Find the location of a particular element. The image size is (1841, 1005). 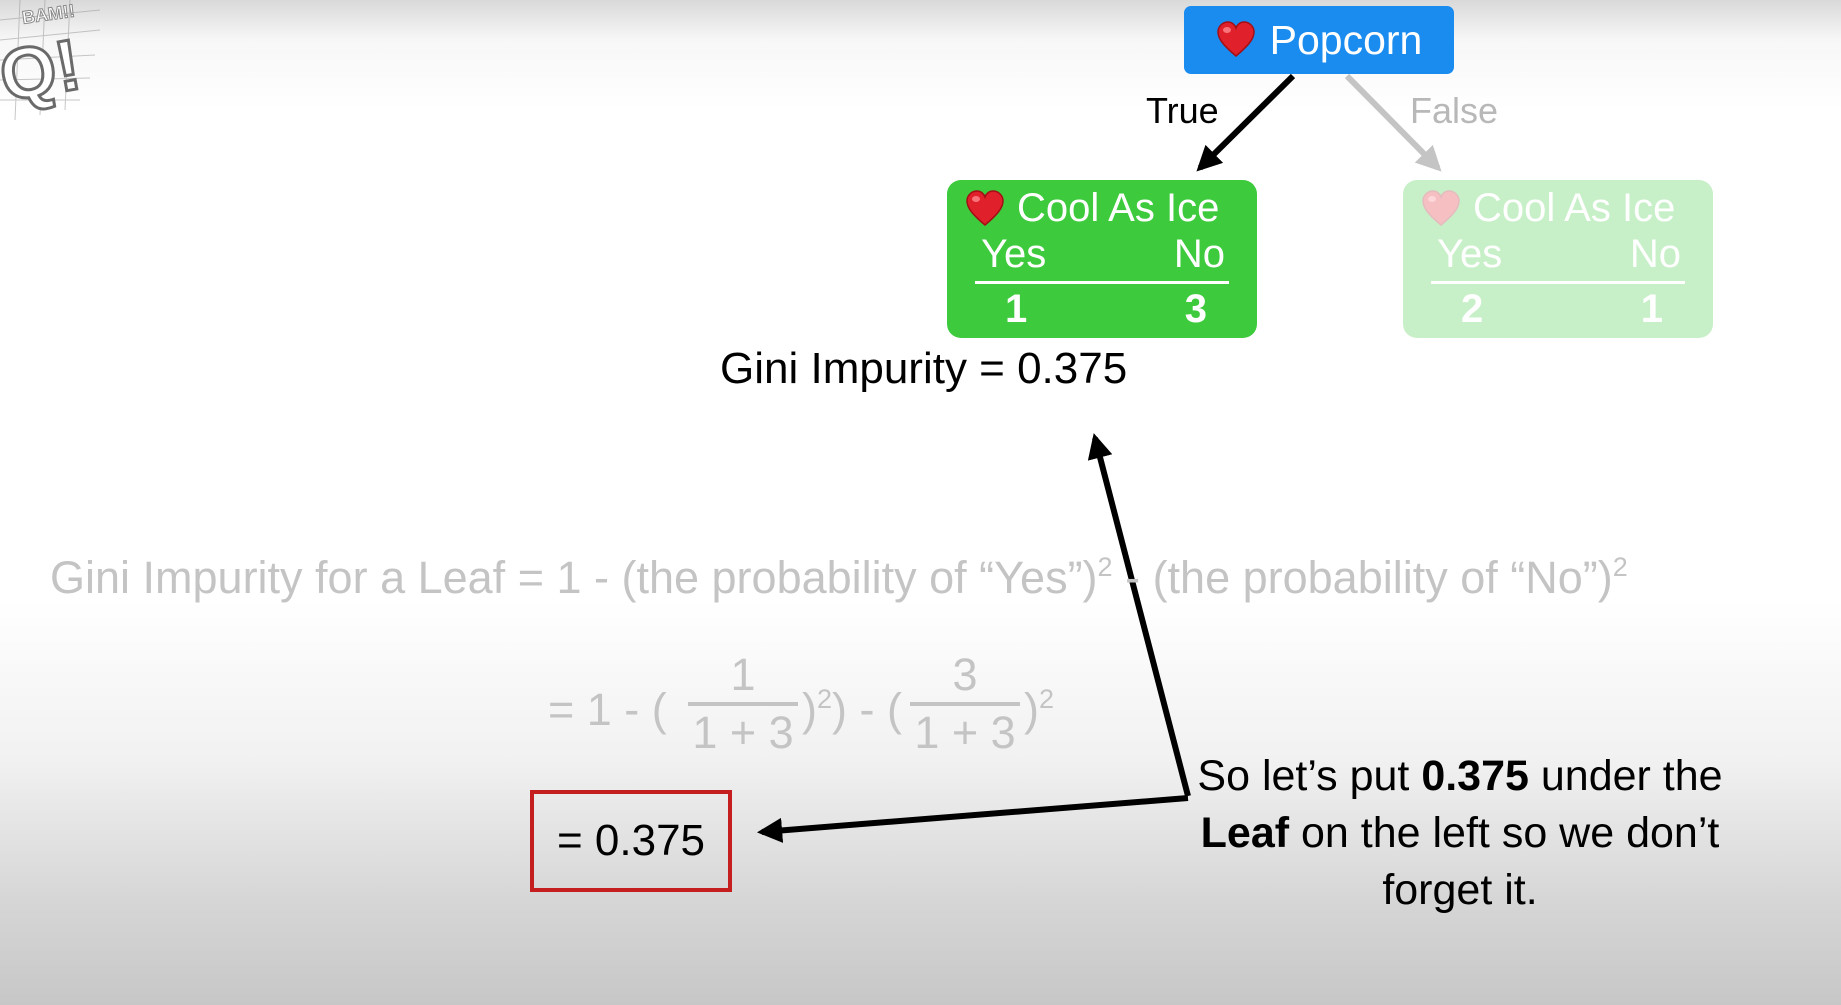

fraction-yes: 1 1 + 3 is located at coordinates (743, 704).